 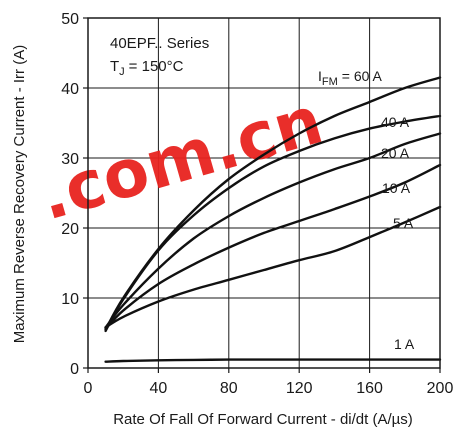 What do you see at coordinates (156, 66) in the screenshot?
I see `temperature-value: = 150°C` at bounding box center [156, 66].